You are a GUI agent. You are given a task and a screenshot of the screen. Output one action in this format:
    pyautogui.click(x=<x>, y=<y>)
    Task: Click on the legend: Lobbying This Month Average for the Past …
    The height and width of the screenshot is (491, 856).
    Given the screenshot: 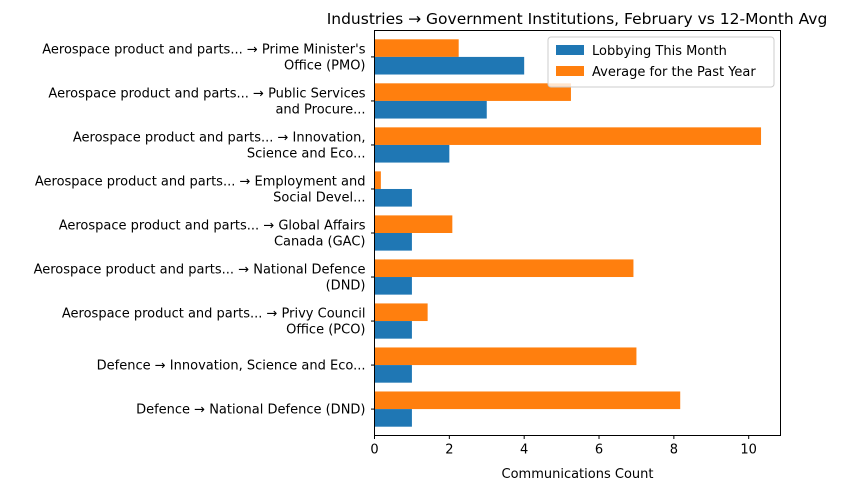 What is the action you would take?
    pyautogui.click(x=661, y=62)
    